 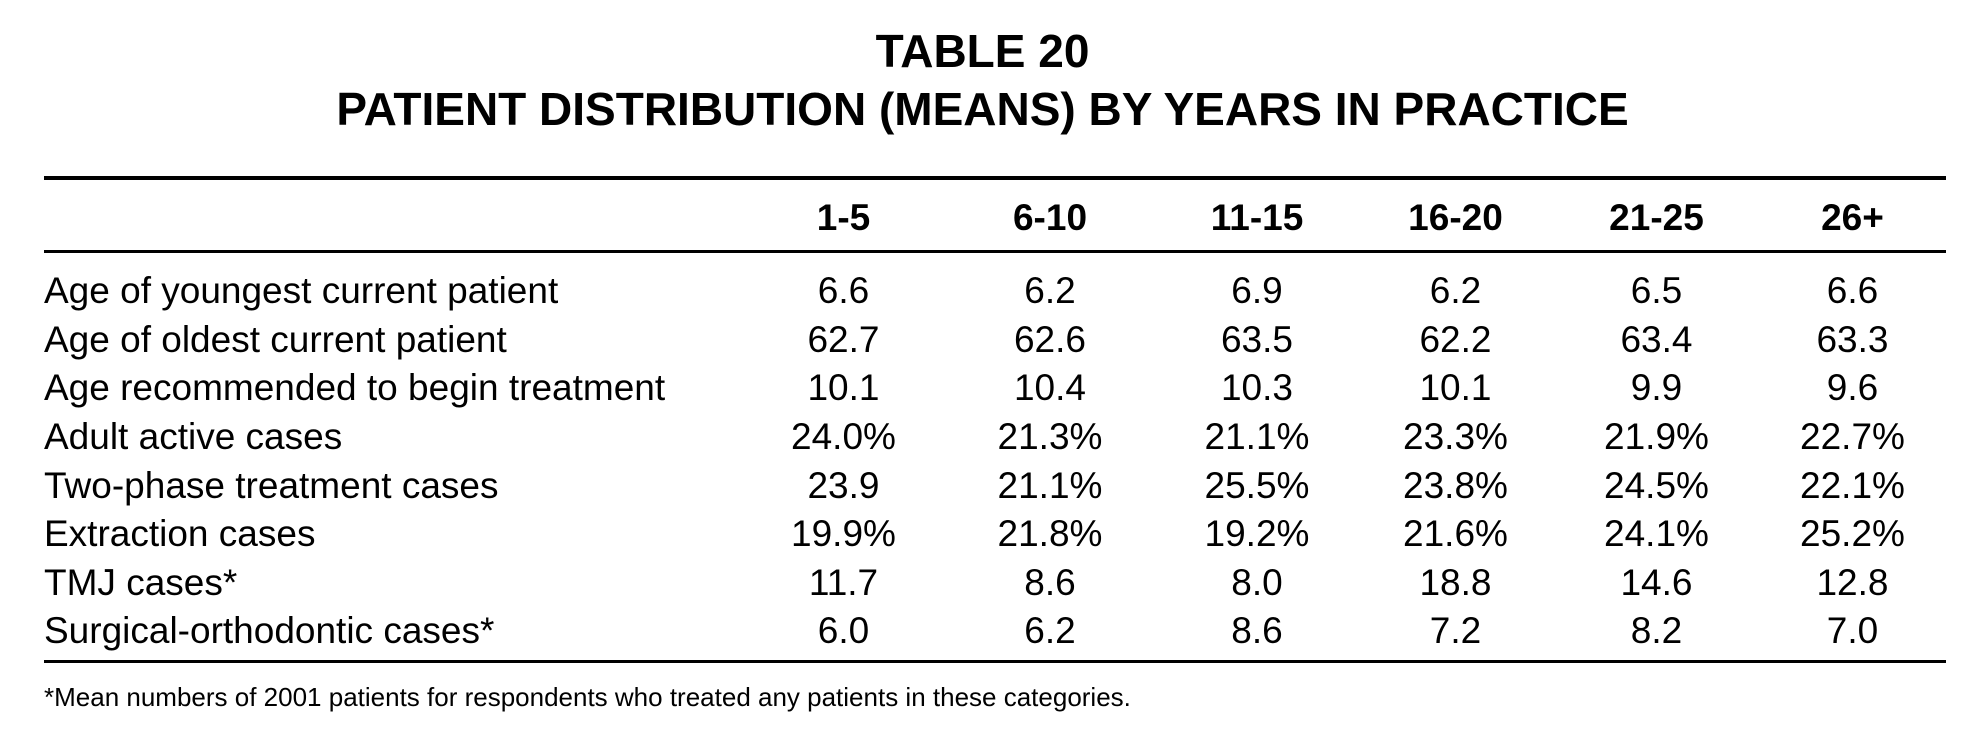 What do you see at coordinates (1852, 388) in the screenshot?
I see `cell-value: 9.6` at bounding box center [1852, 388].